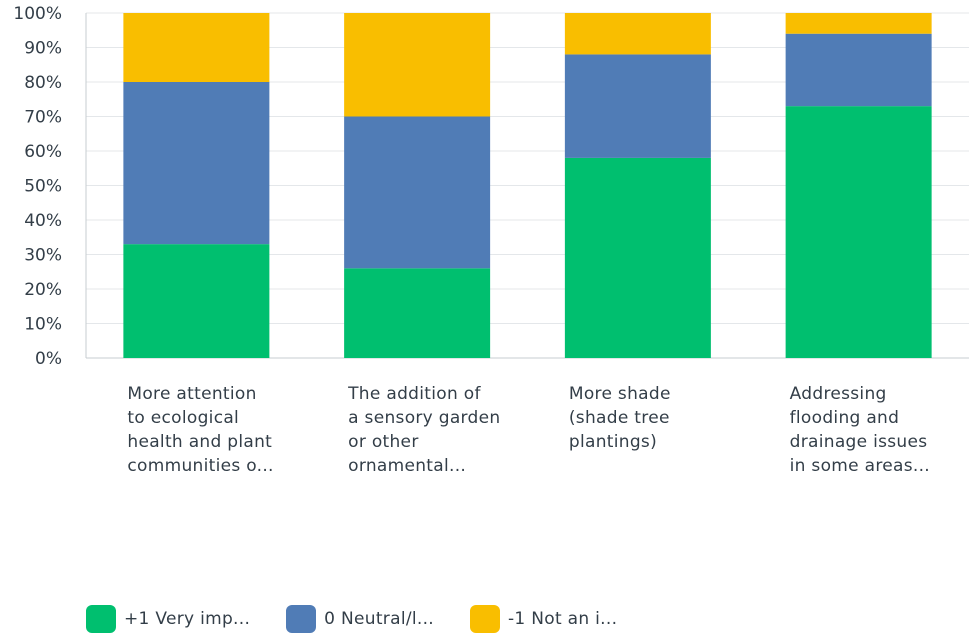  What do you see at coordinates (192, 394) in the screenshot?
I see `x-category-label-line: More attention` at bounding box center [192, 394].